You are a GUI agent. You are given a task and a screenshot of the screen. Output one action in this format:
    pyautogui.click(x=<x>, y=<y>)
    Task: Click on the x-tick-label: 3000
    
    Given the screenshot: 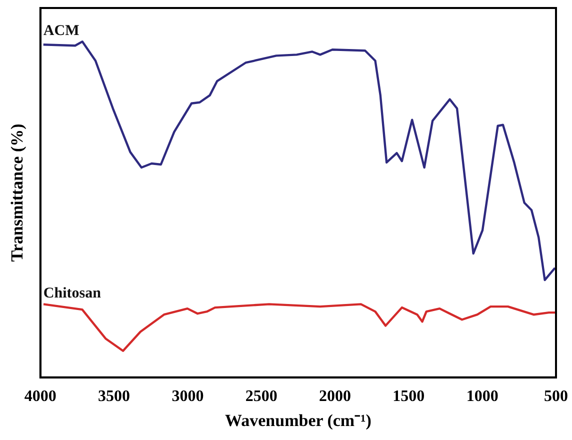 What is the action you would take?
    pyautogui.click(x=188, y=397)
    